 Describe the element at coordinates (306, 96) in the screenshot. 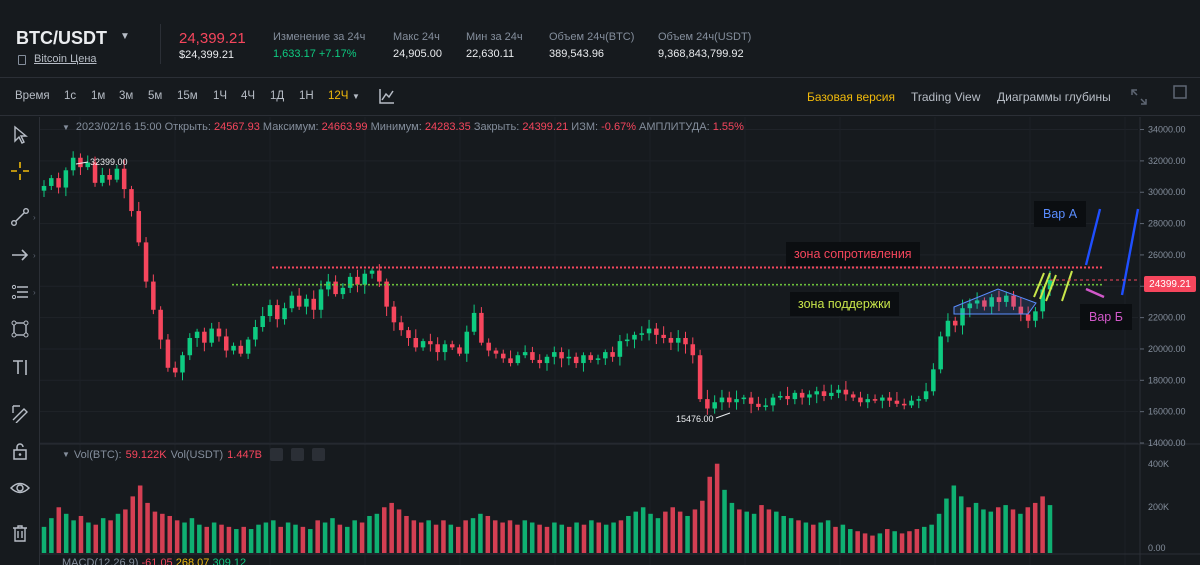

I see `tf-1w: 1Н` at that location.